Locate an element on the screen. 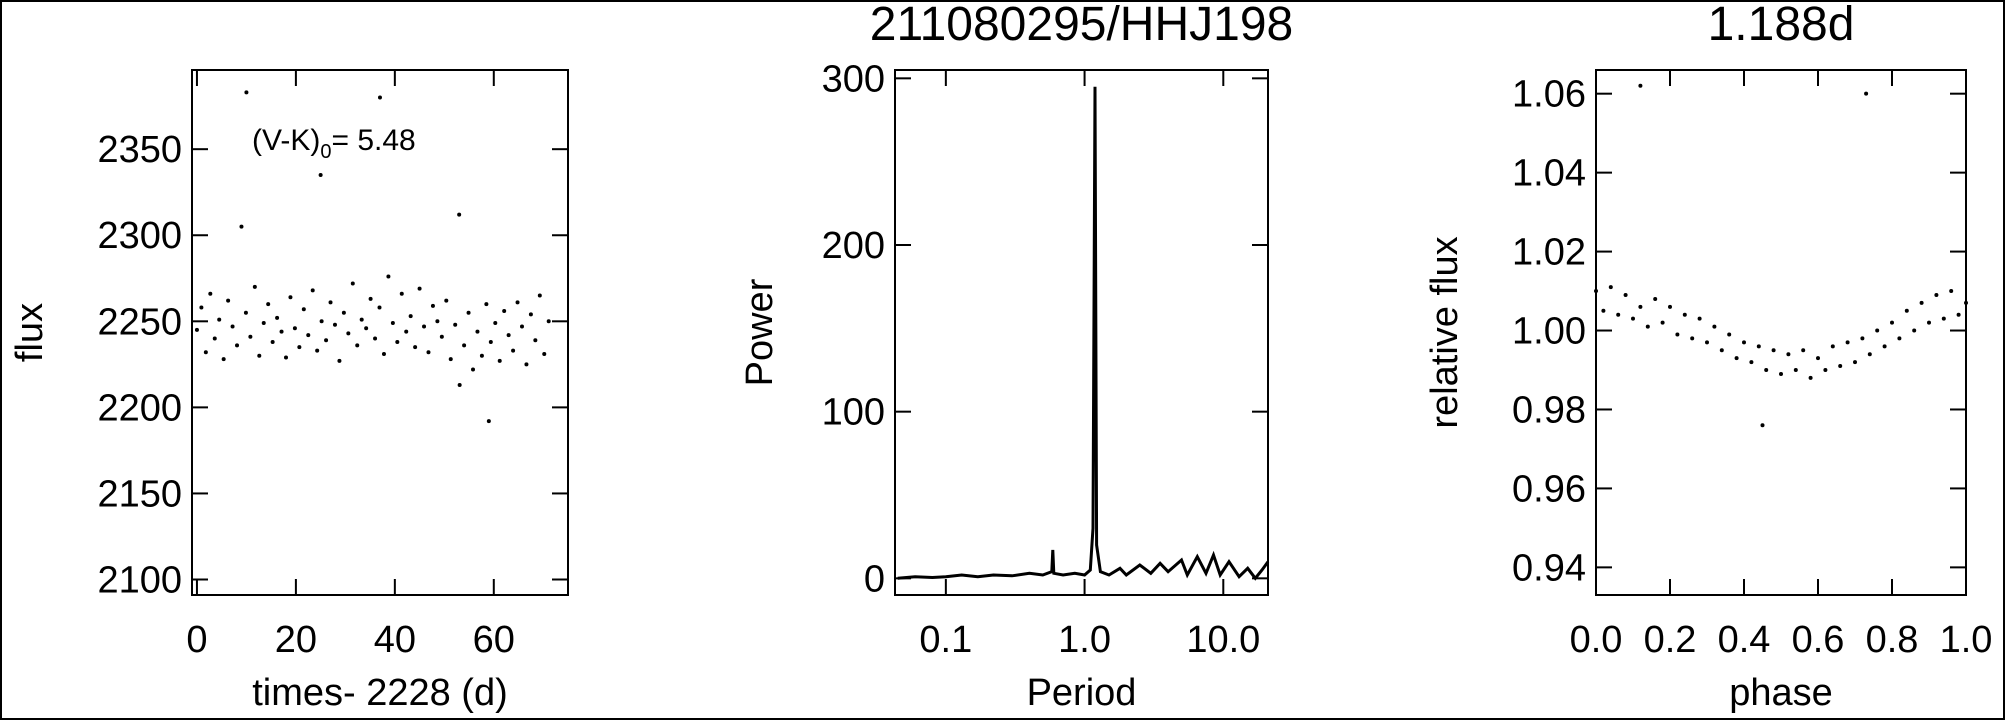 The width and height of the screenshot is (2005, 720). y-tick-label: 0.94 is located at coordinates (1549, 568).